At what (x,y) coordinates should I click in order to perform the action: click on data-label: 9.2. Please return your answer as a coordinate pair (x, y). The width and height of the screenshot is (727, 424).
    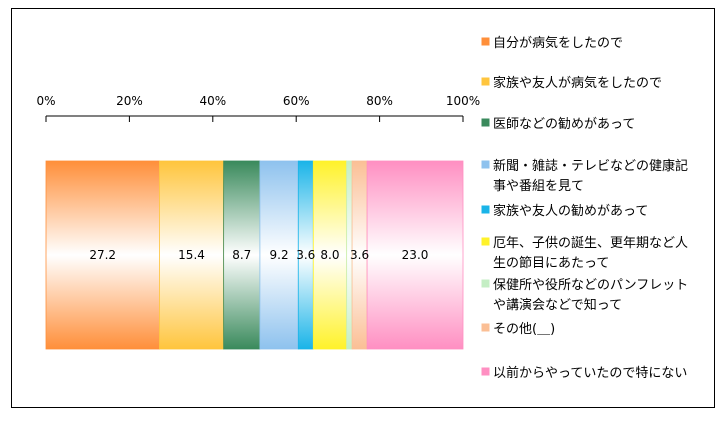
    Looking at the image, I should click on (279, 255).